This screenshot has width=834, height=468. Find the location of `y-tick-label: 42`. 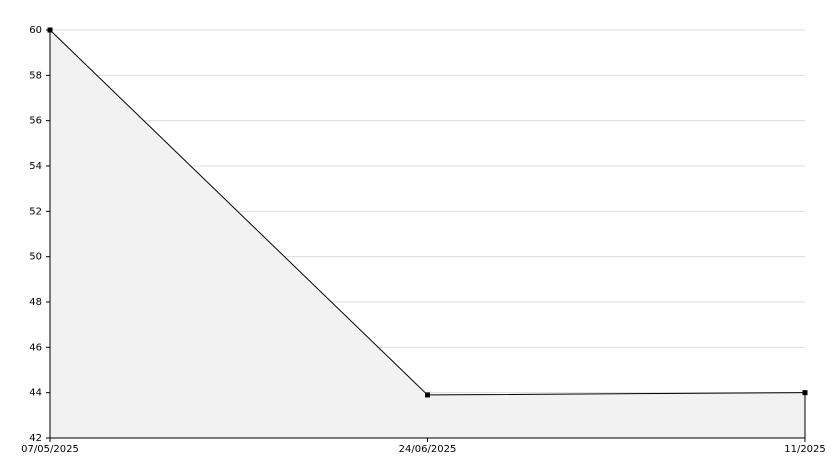

y-tick-label: 42 is located at coordinates (35, 438).